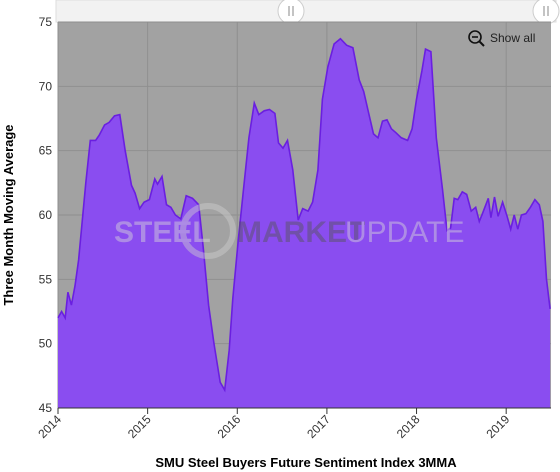  What do you see at coordinates (274, 424) in the screenshot?
I see `x-axis: 2014 2015 2016 2017 2018 2019` at bounding box center [274, 424].